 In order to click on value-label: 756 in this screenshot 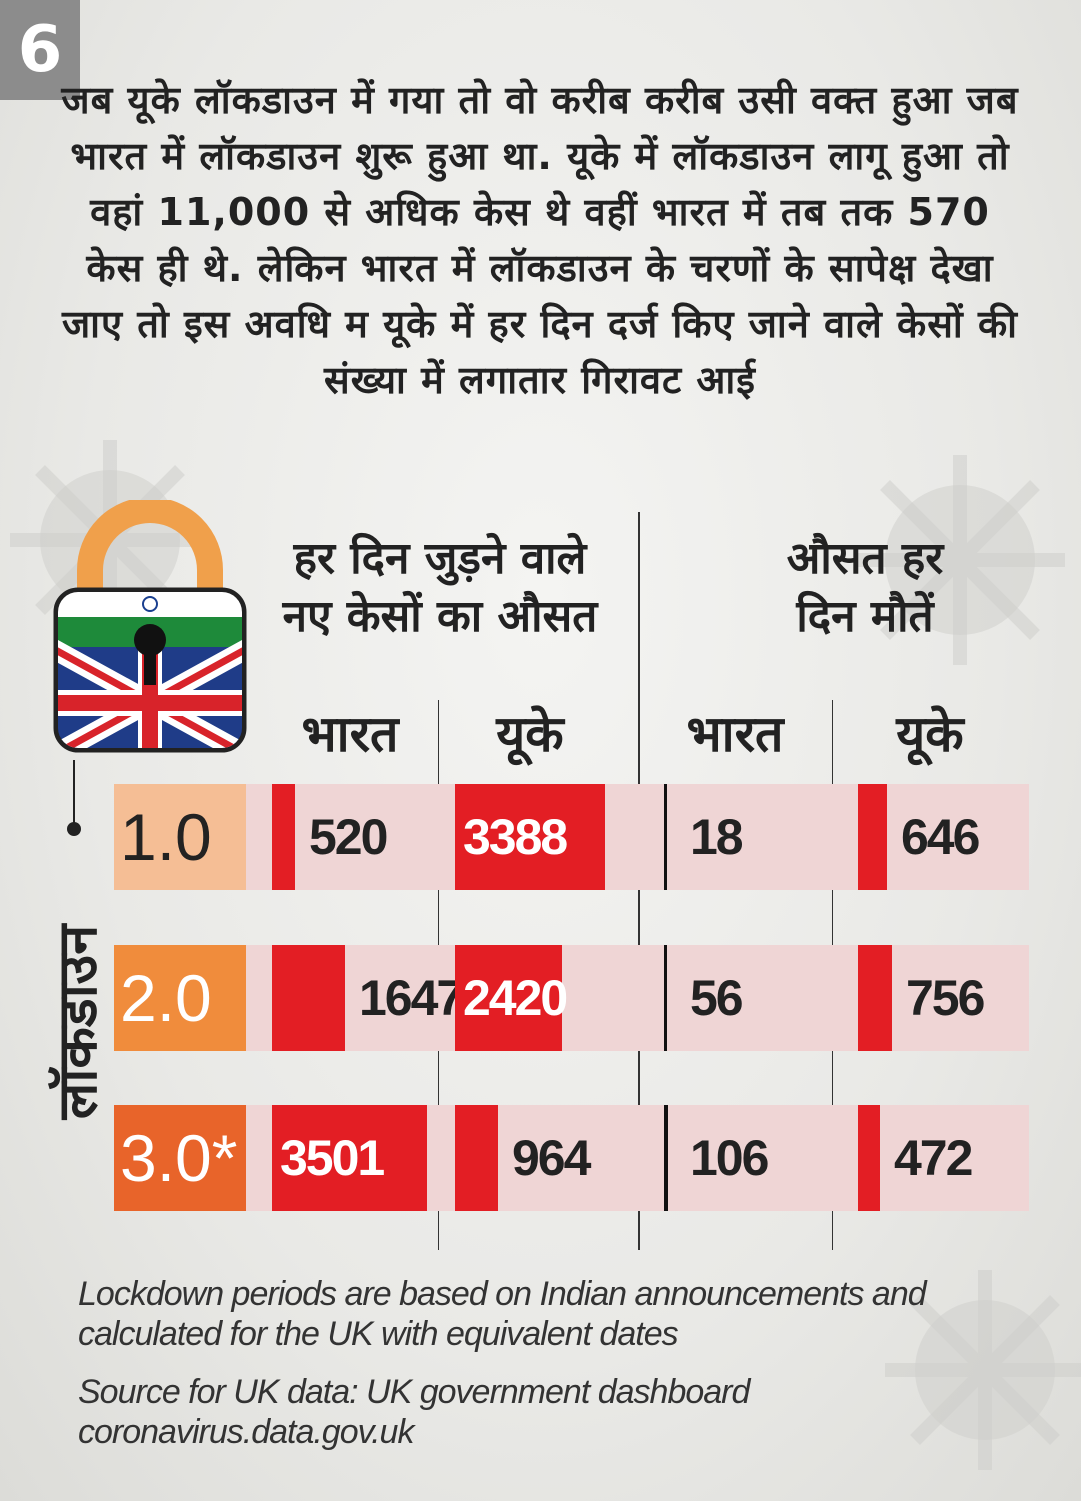, I will do `click(945, 998)`.